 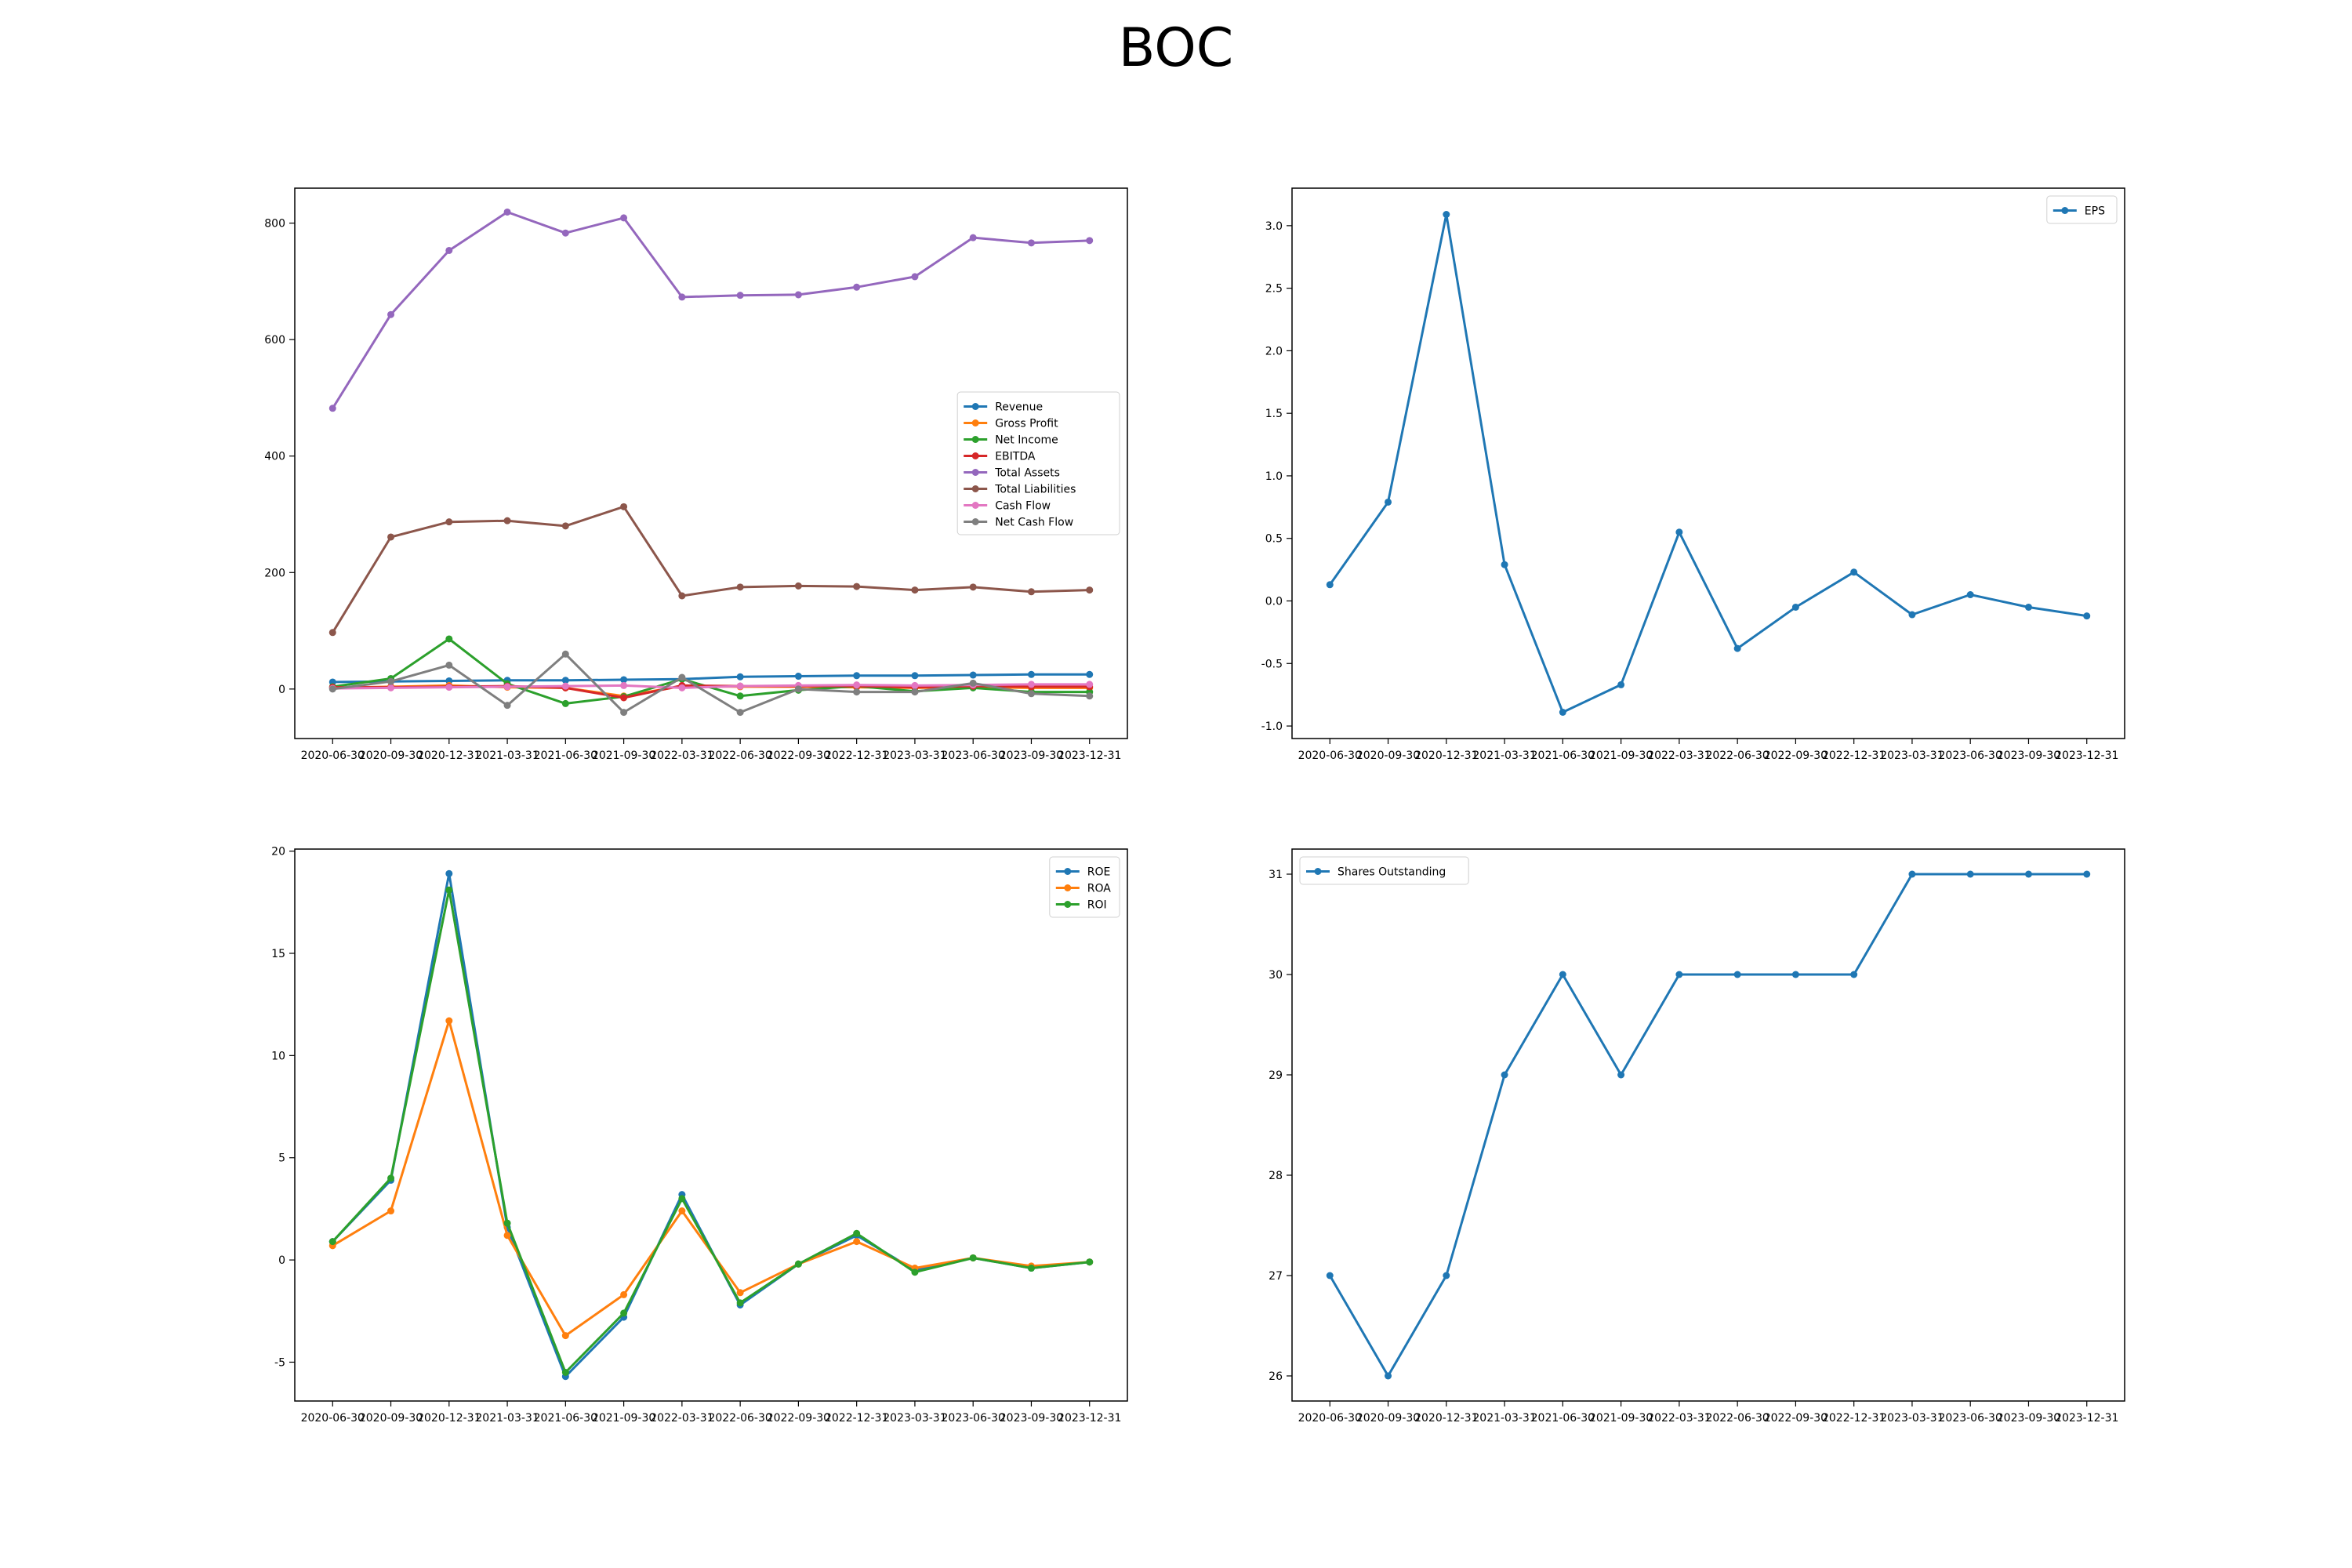 What do you see at coordinates (1099, 873) in the screenshot?
I see `legend-label: ROE` at bounding box center [1099, 873].